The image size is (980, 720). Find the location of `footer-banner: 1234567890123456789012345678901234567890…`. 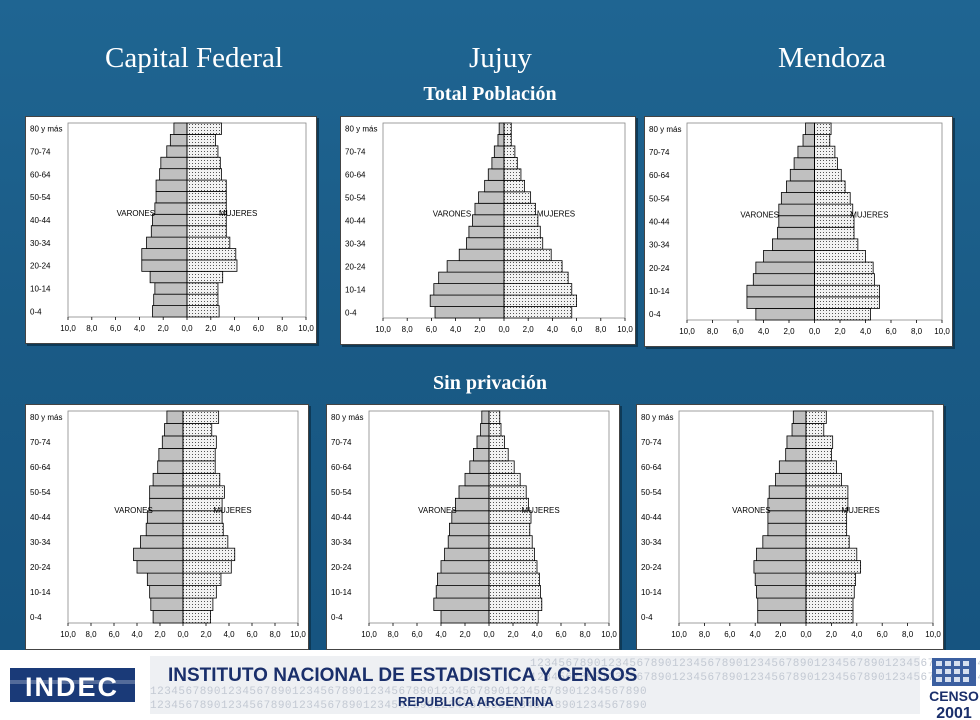

footer-banner: 1234567890123456789012345678901234567890… is located at coordinates (490, 685).